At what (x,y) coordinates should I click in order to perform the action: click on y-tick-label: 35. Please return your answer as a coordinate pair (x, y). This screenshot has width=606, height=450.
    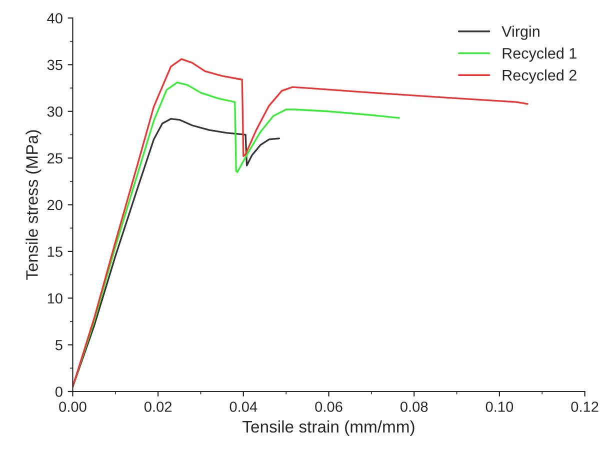
    Looking at the image, I should click on (54, 65).